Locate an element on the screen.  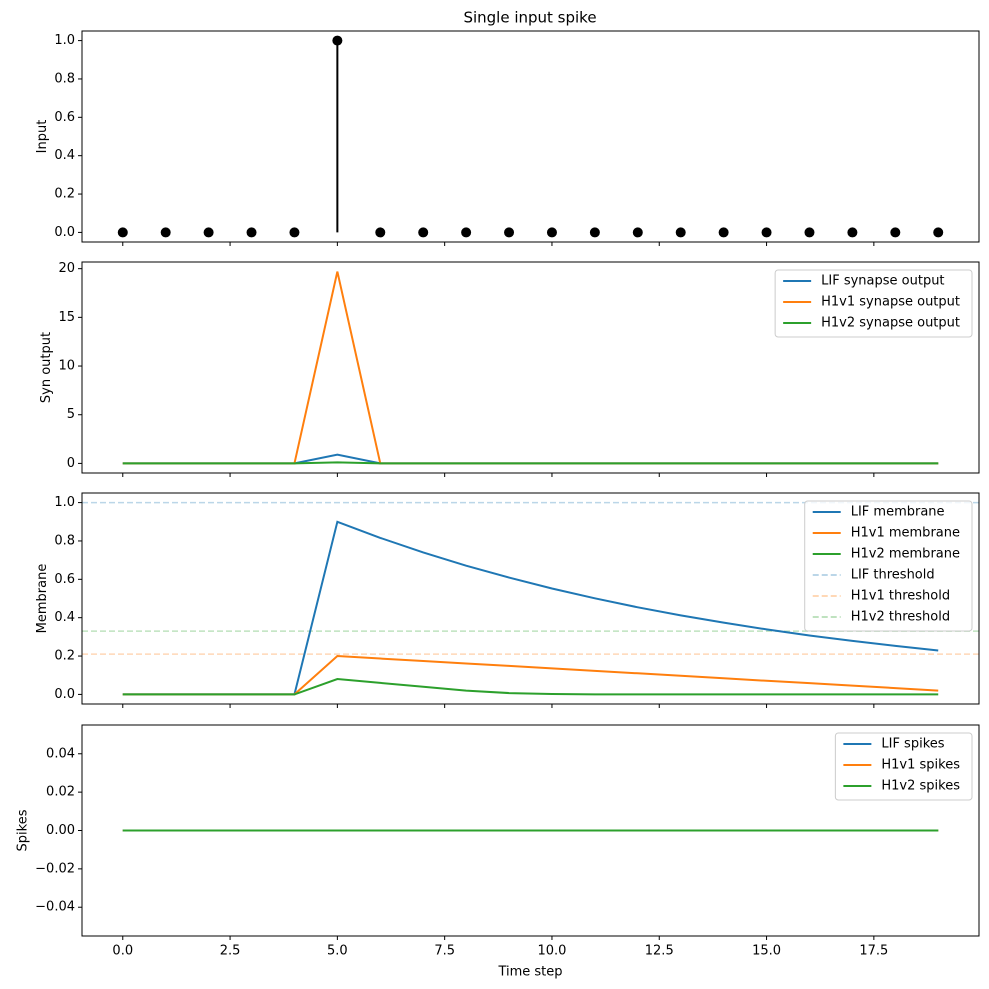
legend-label: H1v2 spikes is located at coordinates (920, 786).